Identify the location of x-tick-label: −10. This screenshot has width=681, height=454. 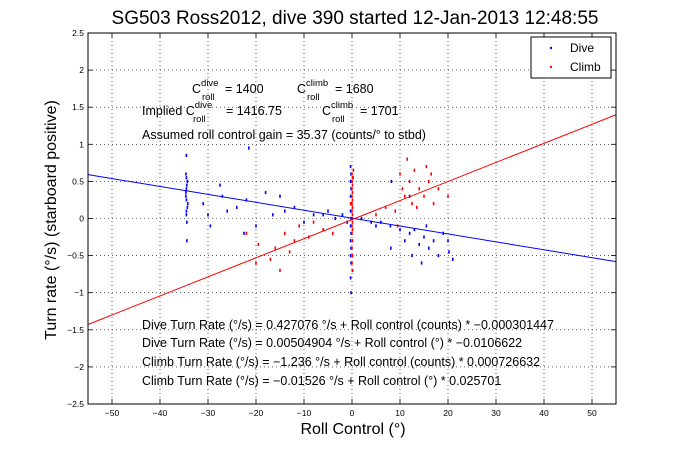
(304, 413).